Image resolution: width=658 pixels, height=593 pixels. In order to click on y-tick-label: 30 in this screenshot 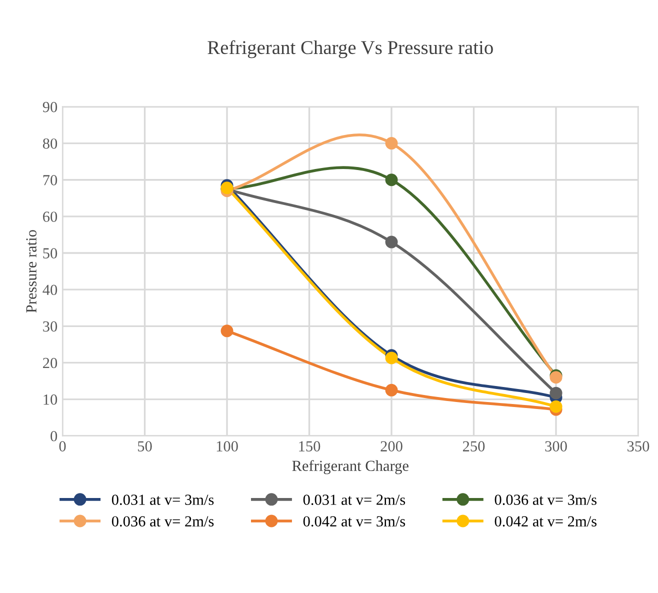, I will do `click(50, 326)`.